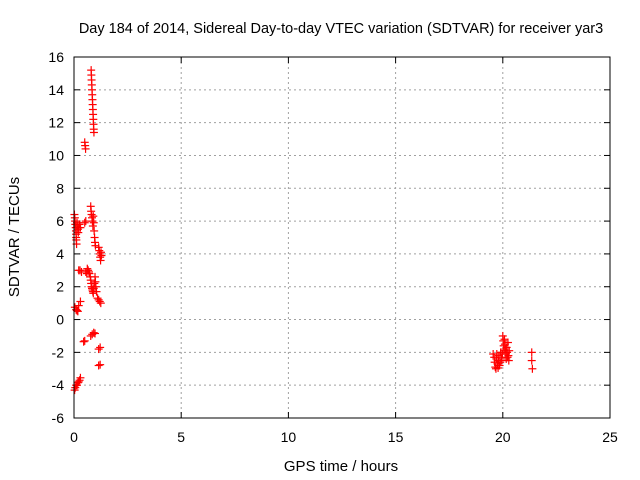 This screenshot has height=480, width=640. I want to click on y-tick-label: 2, so click(60, 287).